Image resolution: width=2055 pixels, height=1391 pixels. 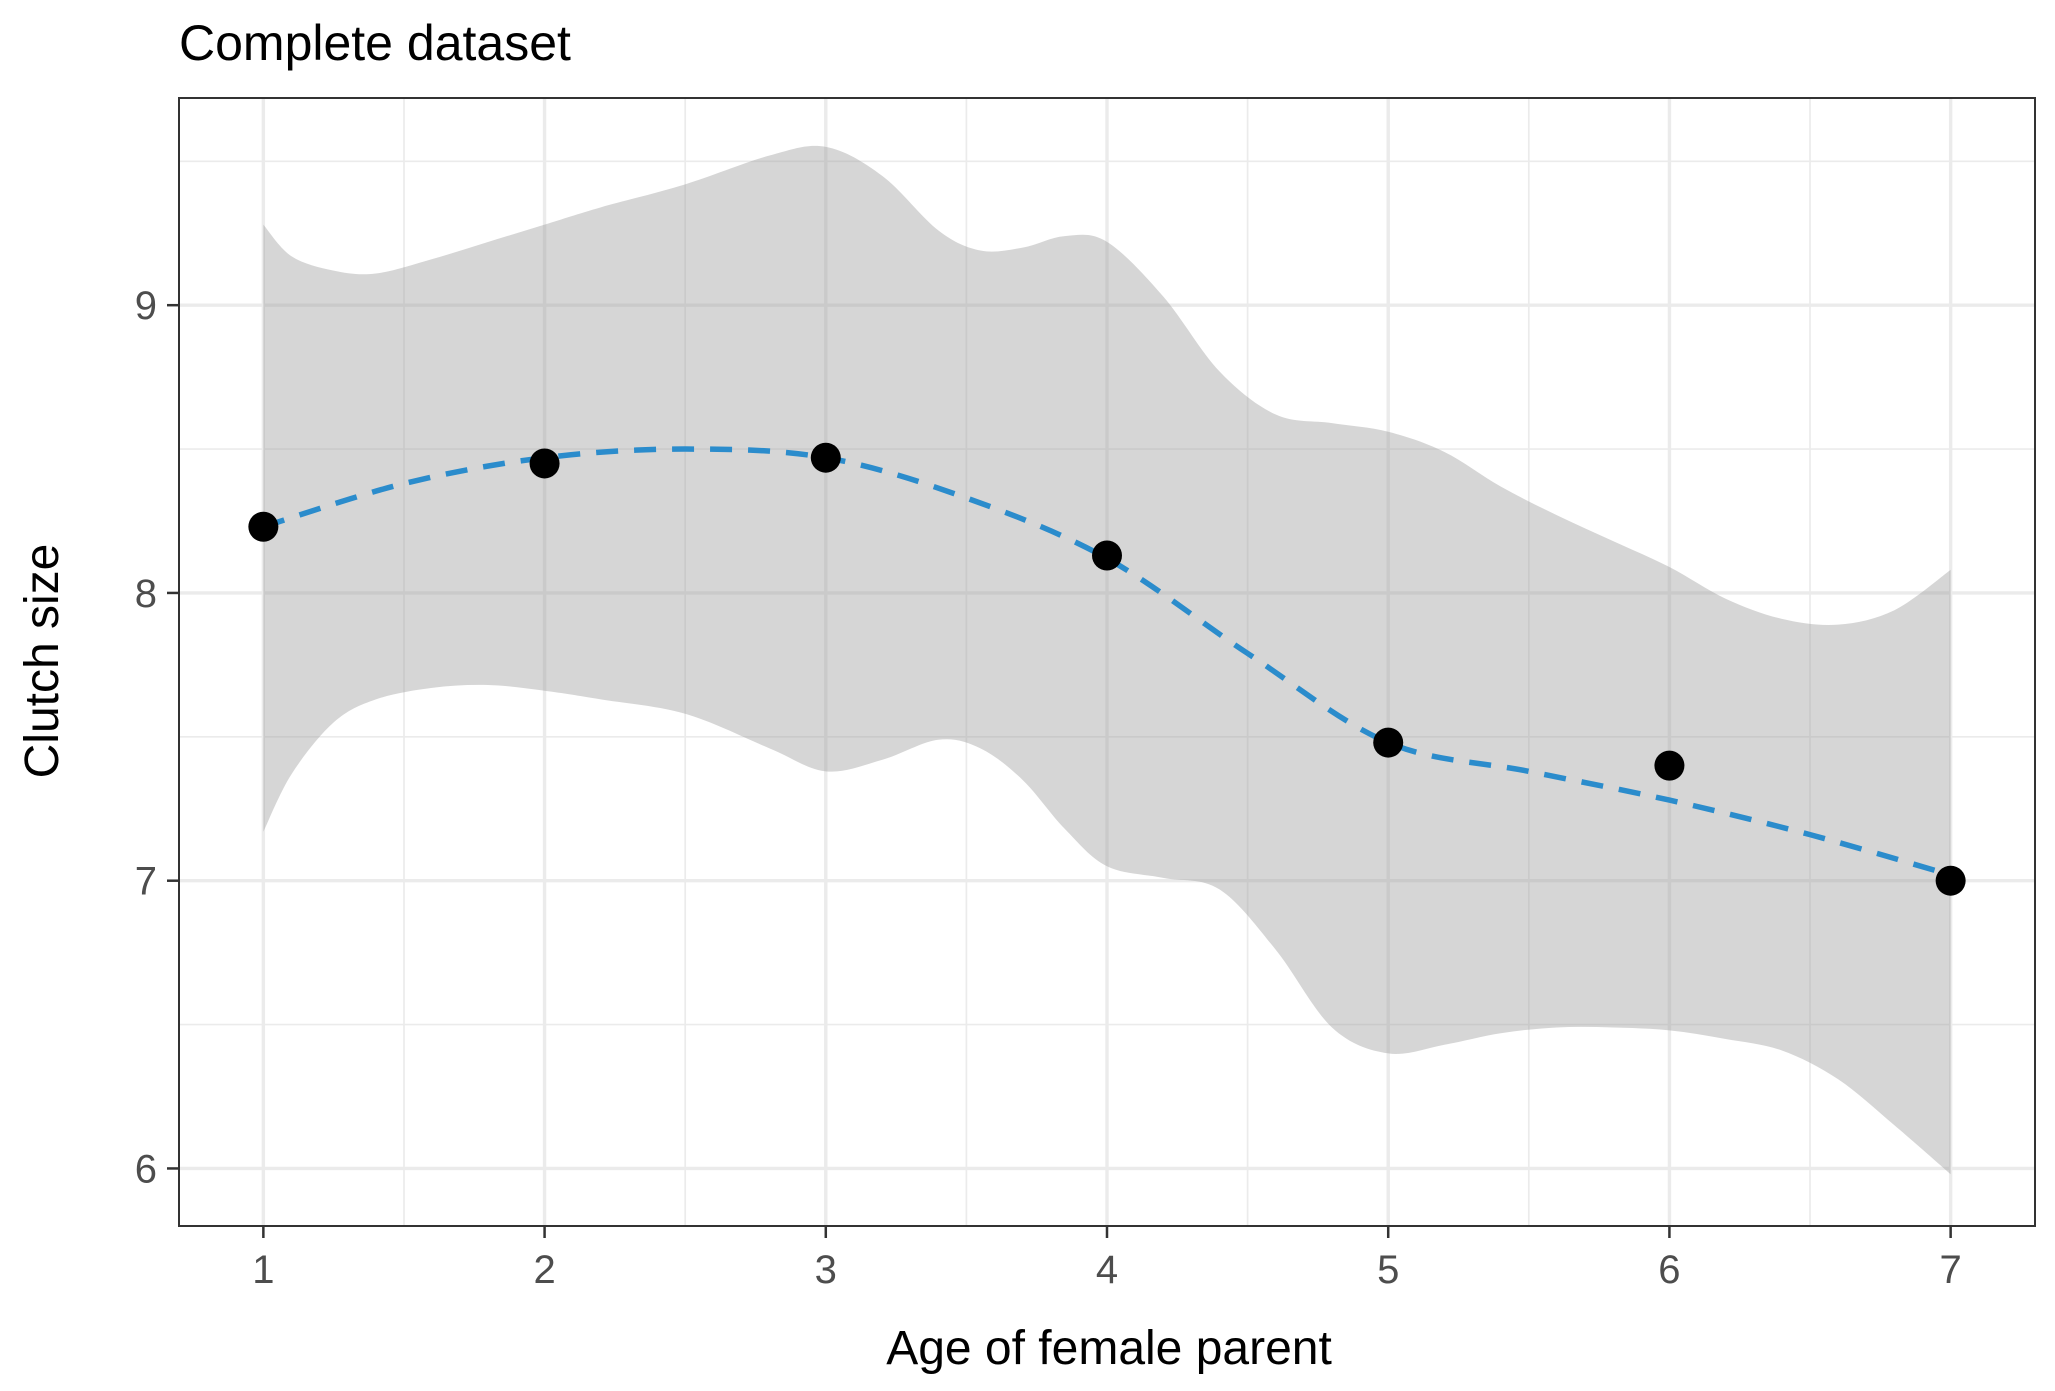 I want to click on x-tick-label: 1, so click(x=263, y=1270).